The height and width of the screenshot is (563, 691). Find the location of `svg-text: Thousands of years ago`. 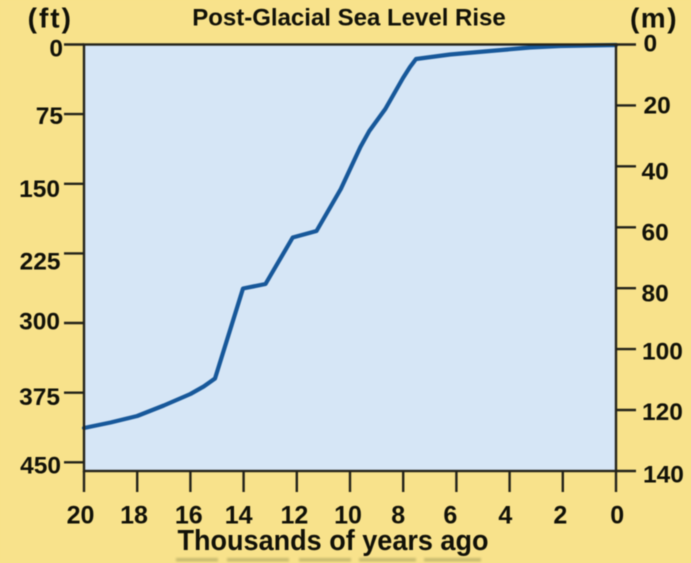

svg-text: Thousands of years ago is located at coordinates (333, 541).